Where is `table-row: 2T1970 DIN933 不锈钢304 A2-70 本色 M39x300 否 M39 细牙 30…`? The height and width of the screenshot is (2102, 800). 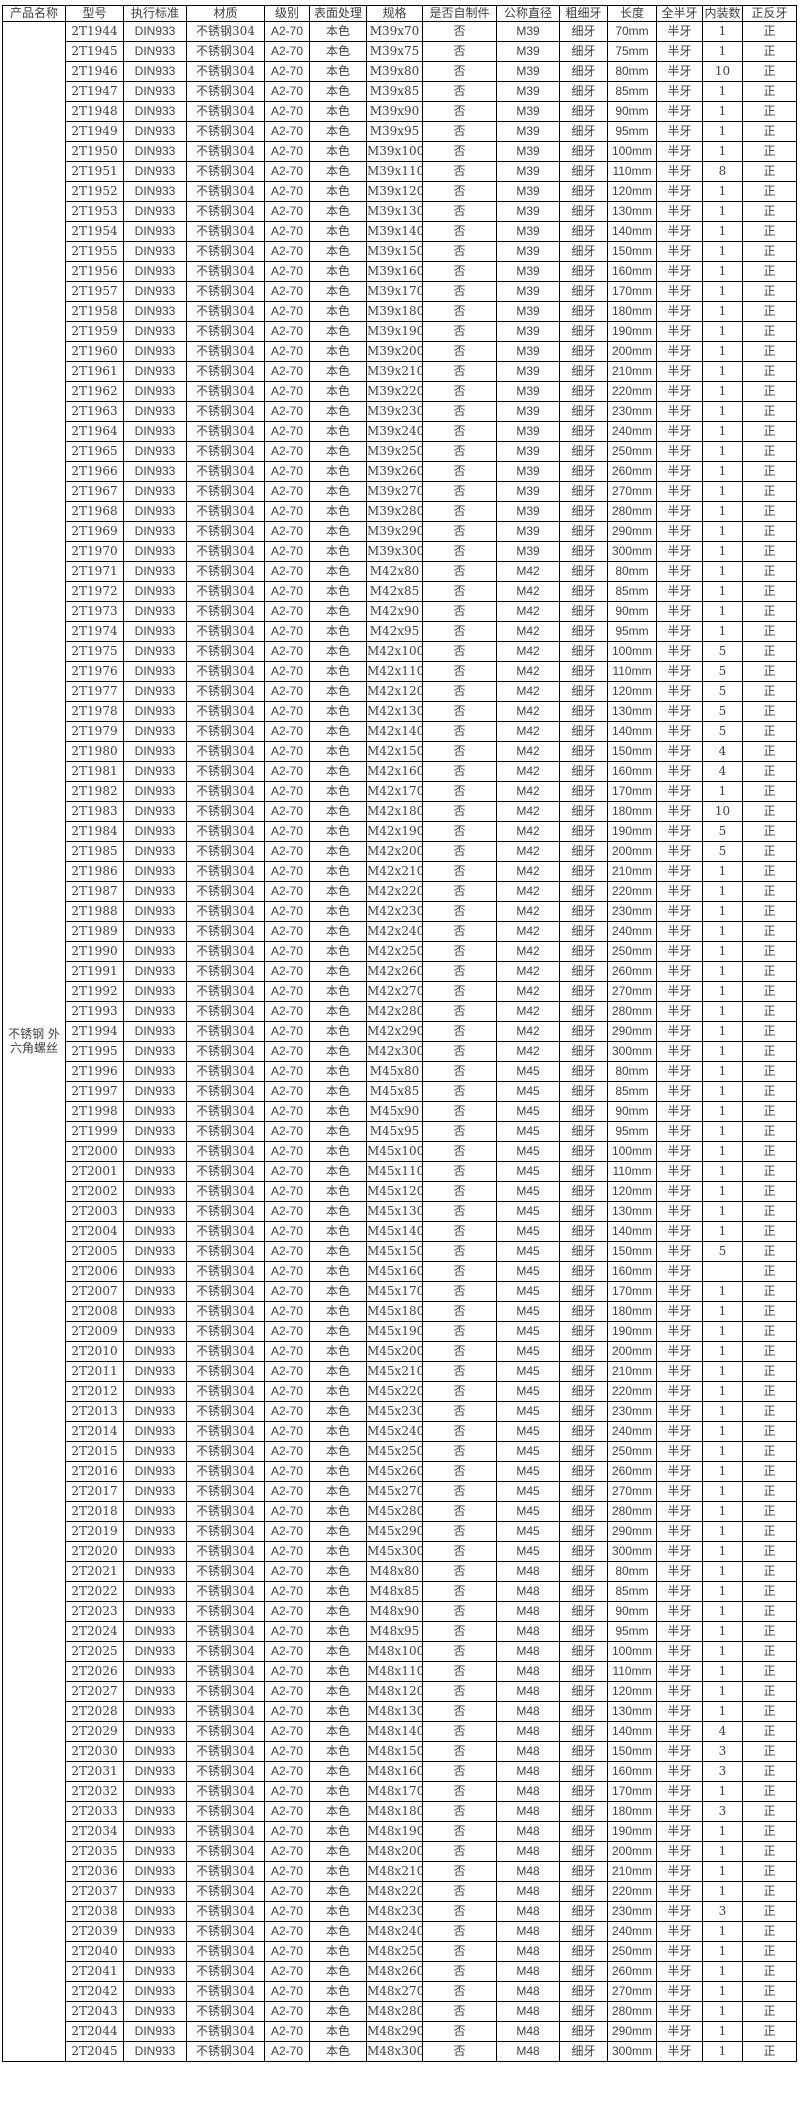 table-row: 2T1970 DIN933 不锈钢304 A2-70 本色 M39x300 否 M39 细牙 30… is located at coordinates (400, 551).